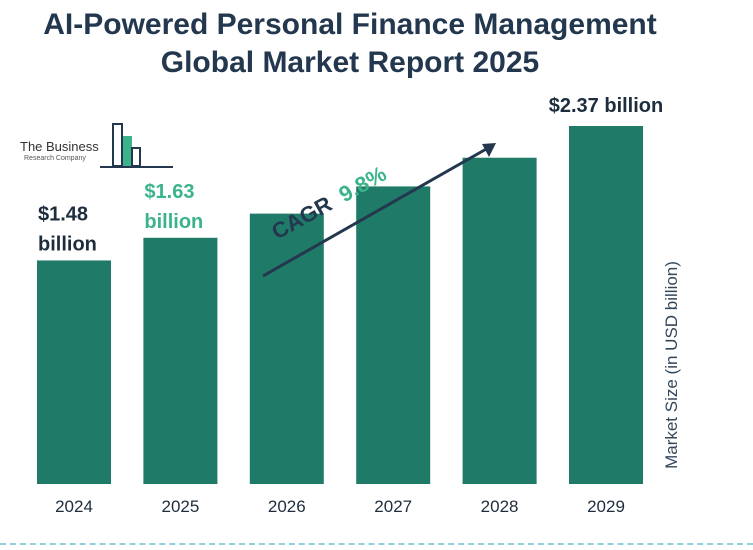 This screenshot has height=550, width=753. I want to click on x-tick-label: 2028, so click(500, 506).